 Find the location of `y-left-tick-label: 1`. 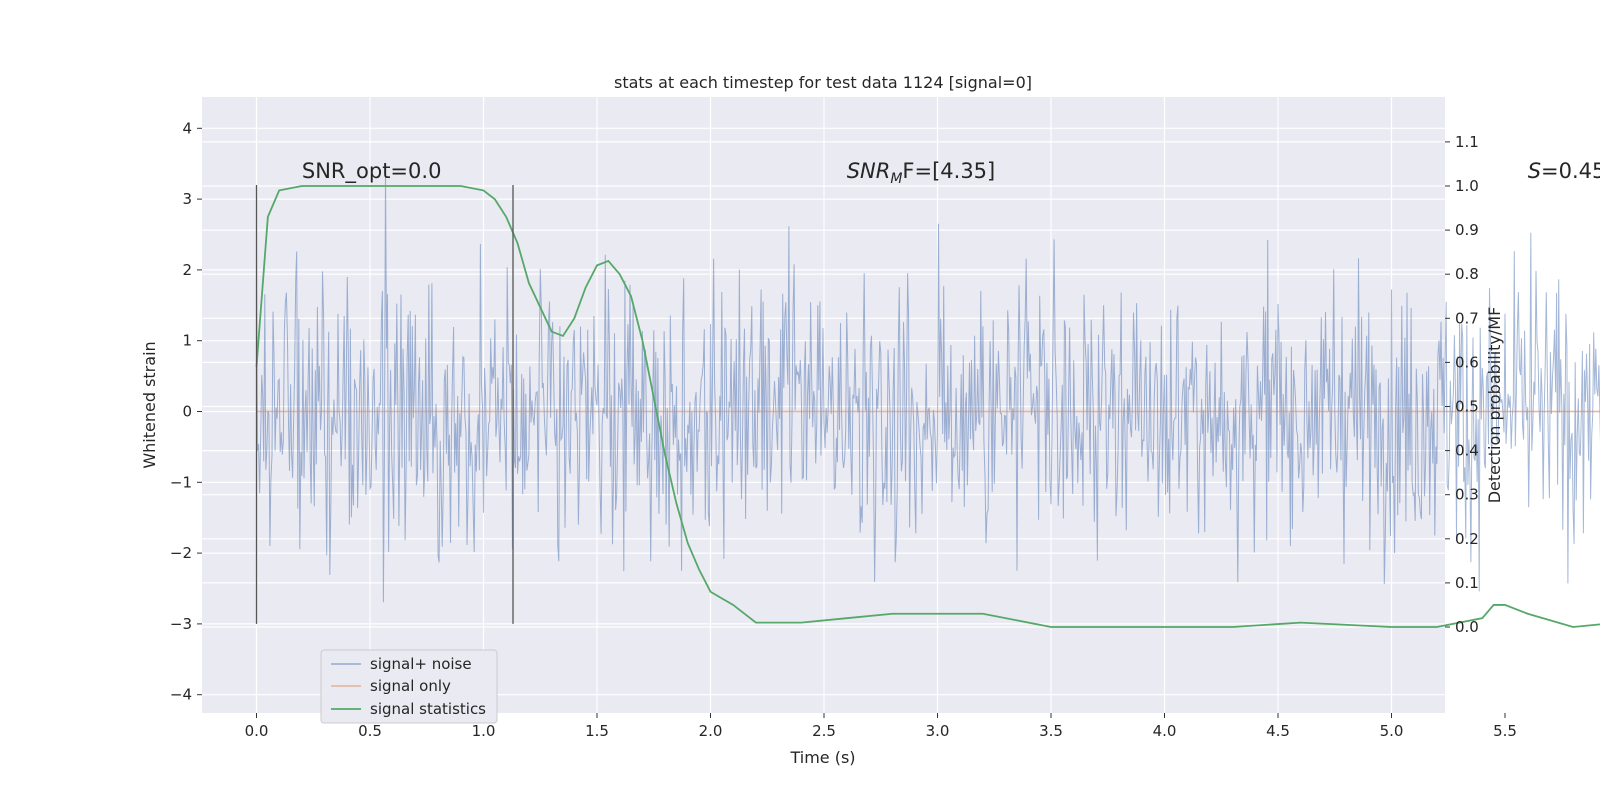

y-left-tick-label: 1 is located at coordinates (187, 341).